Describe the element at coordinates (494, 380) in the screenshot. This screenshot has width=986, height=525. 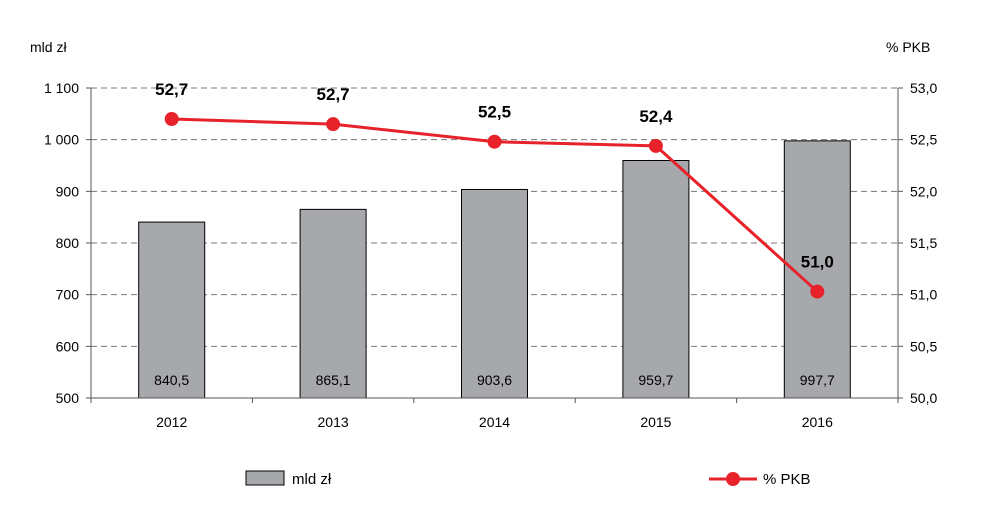
I see `bar-value-label: 903,6` at that location.